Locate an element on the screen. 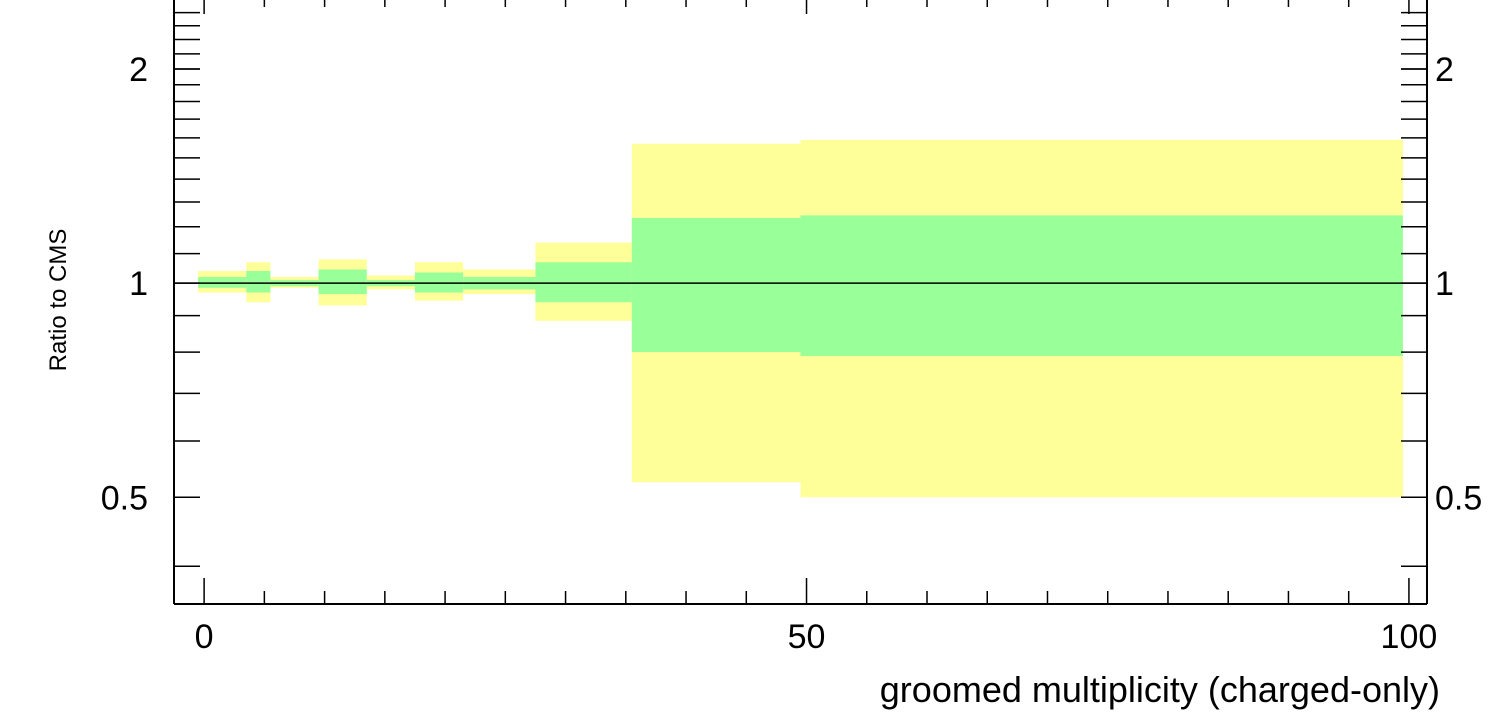 The height and width of the screenshot is (728, 1503). y-tick-label-right: 2 is located at coordinates (1444, 70).